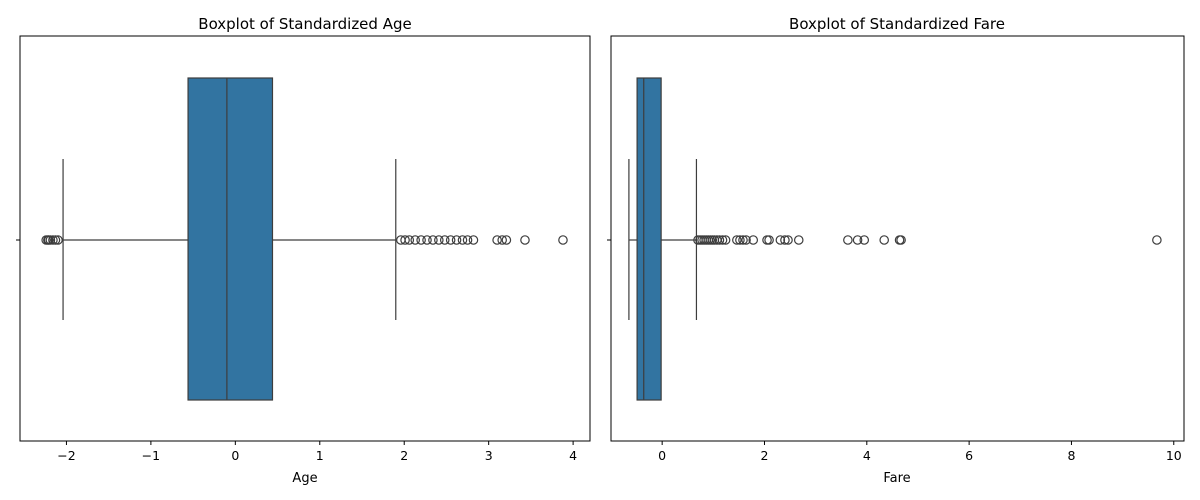 The image size is (1200, 500). What do you see at coordinates (66, 455) in the screenshot?
I see `age-x-tick-label: −2` at bounding box center [66, 455].